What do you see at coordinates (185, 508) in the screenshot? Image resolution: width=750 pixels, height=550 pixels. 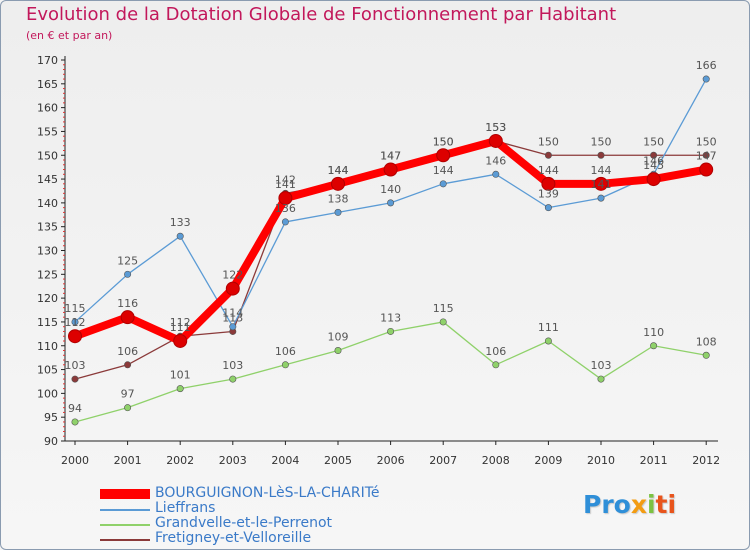 I see `legend-label: Lieffrans` at bounding box center [185, 508].